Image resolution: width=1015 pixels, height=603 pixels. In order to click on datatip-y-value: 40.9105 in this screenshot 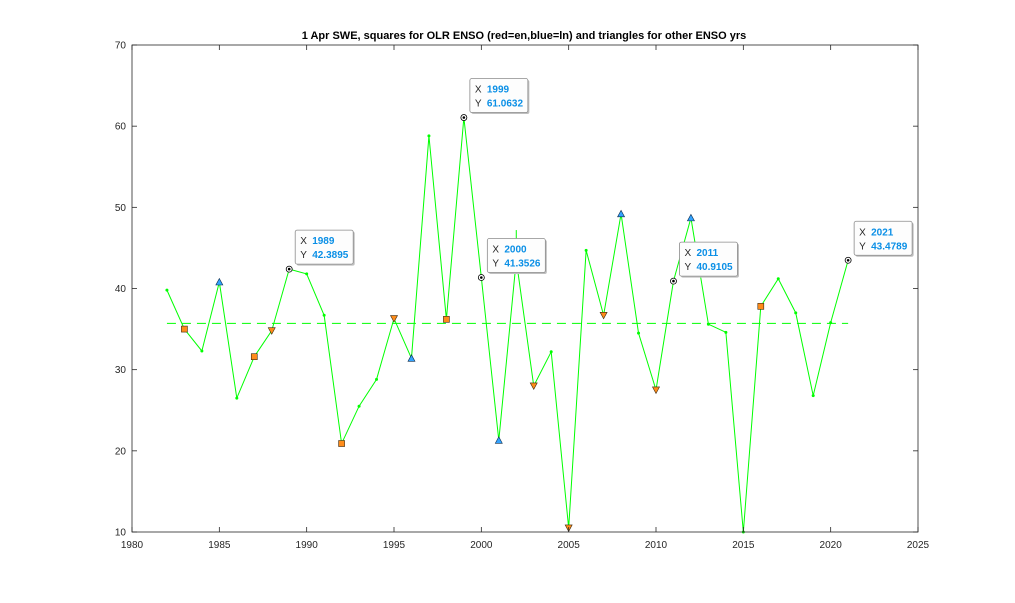, I will do `click(714, 267)`.